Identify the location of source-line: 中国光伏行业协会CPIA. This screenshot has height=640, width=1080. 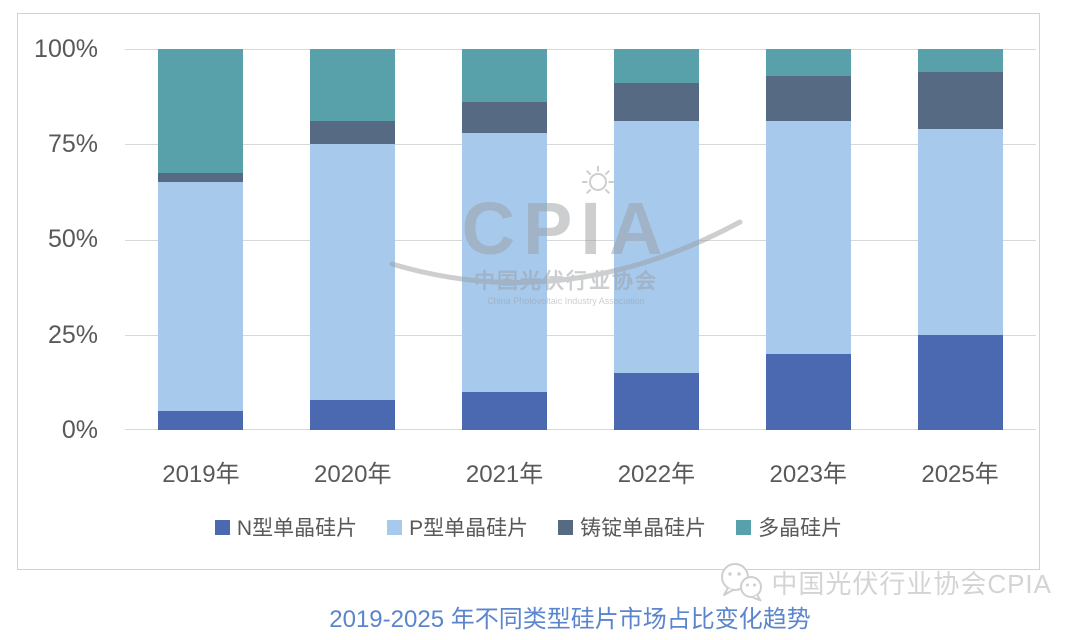
(885, 582).